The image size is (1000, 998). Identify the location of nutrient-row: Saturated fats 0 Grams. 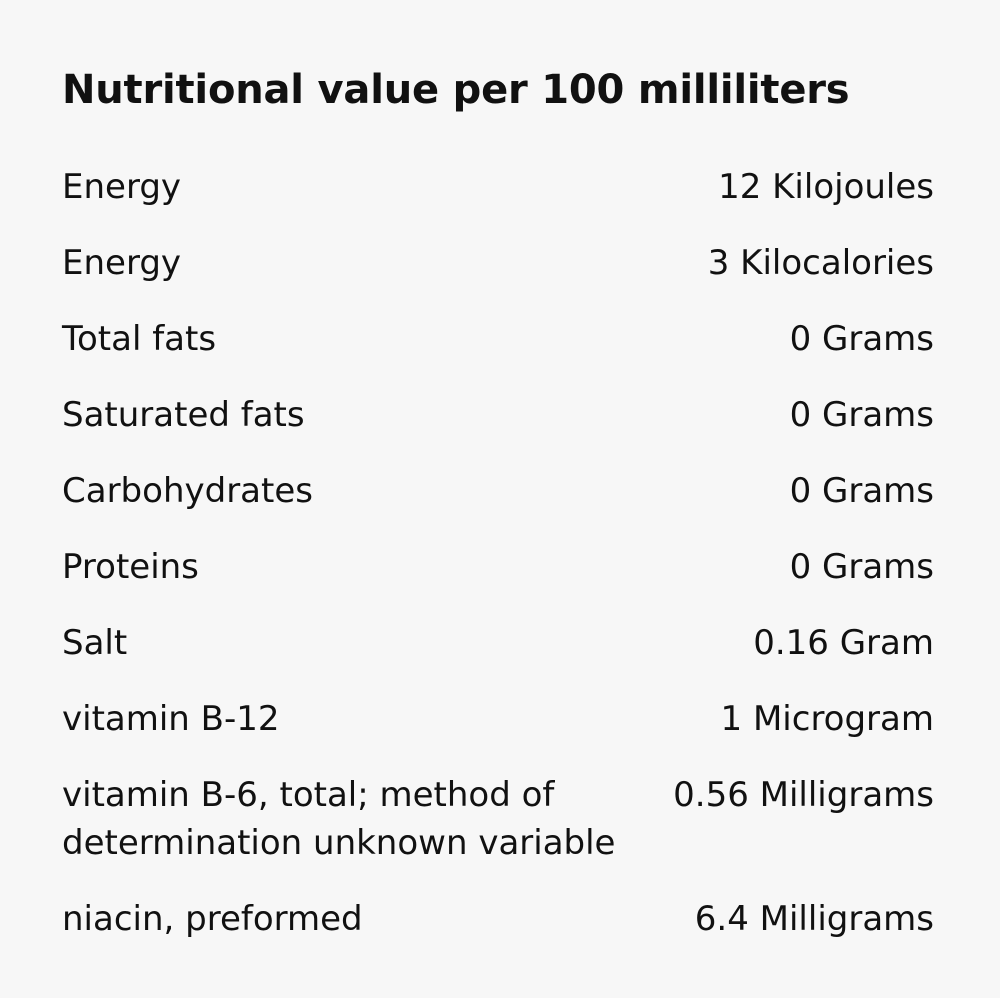
(498, 415).